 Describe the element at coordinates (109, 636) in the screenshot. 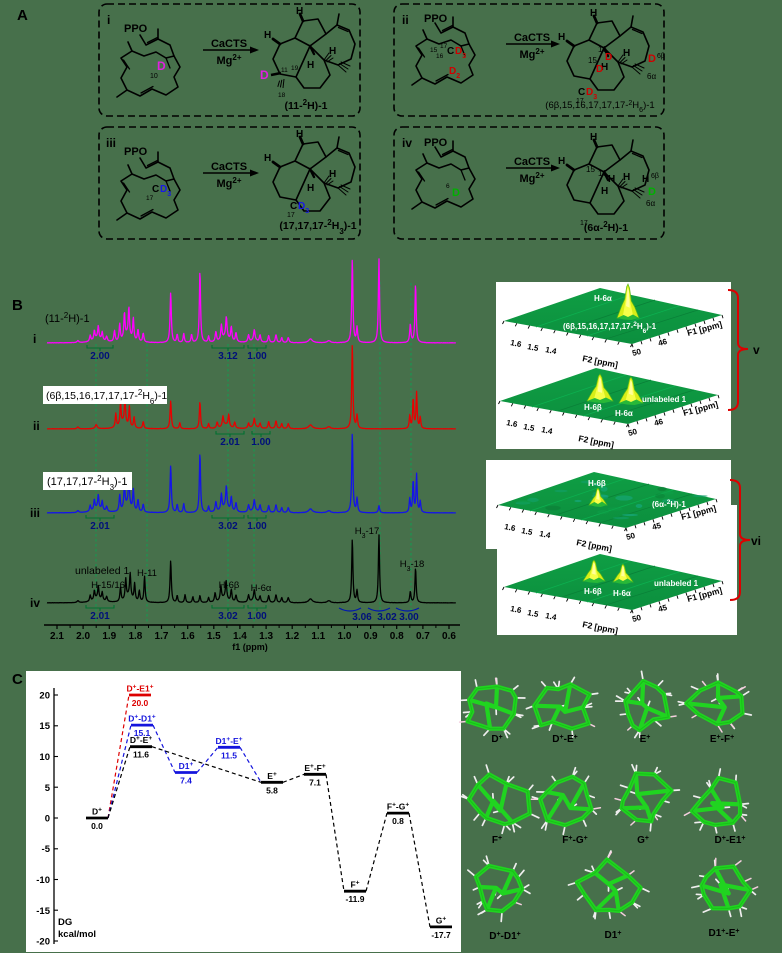

I see `svg-text: 1.9` at that location.